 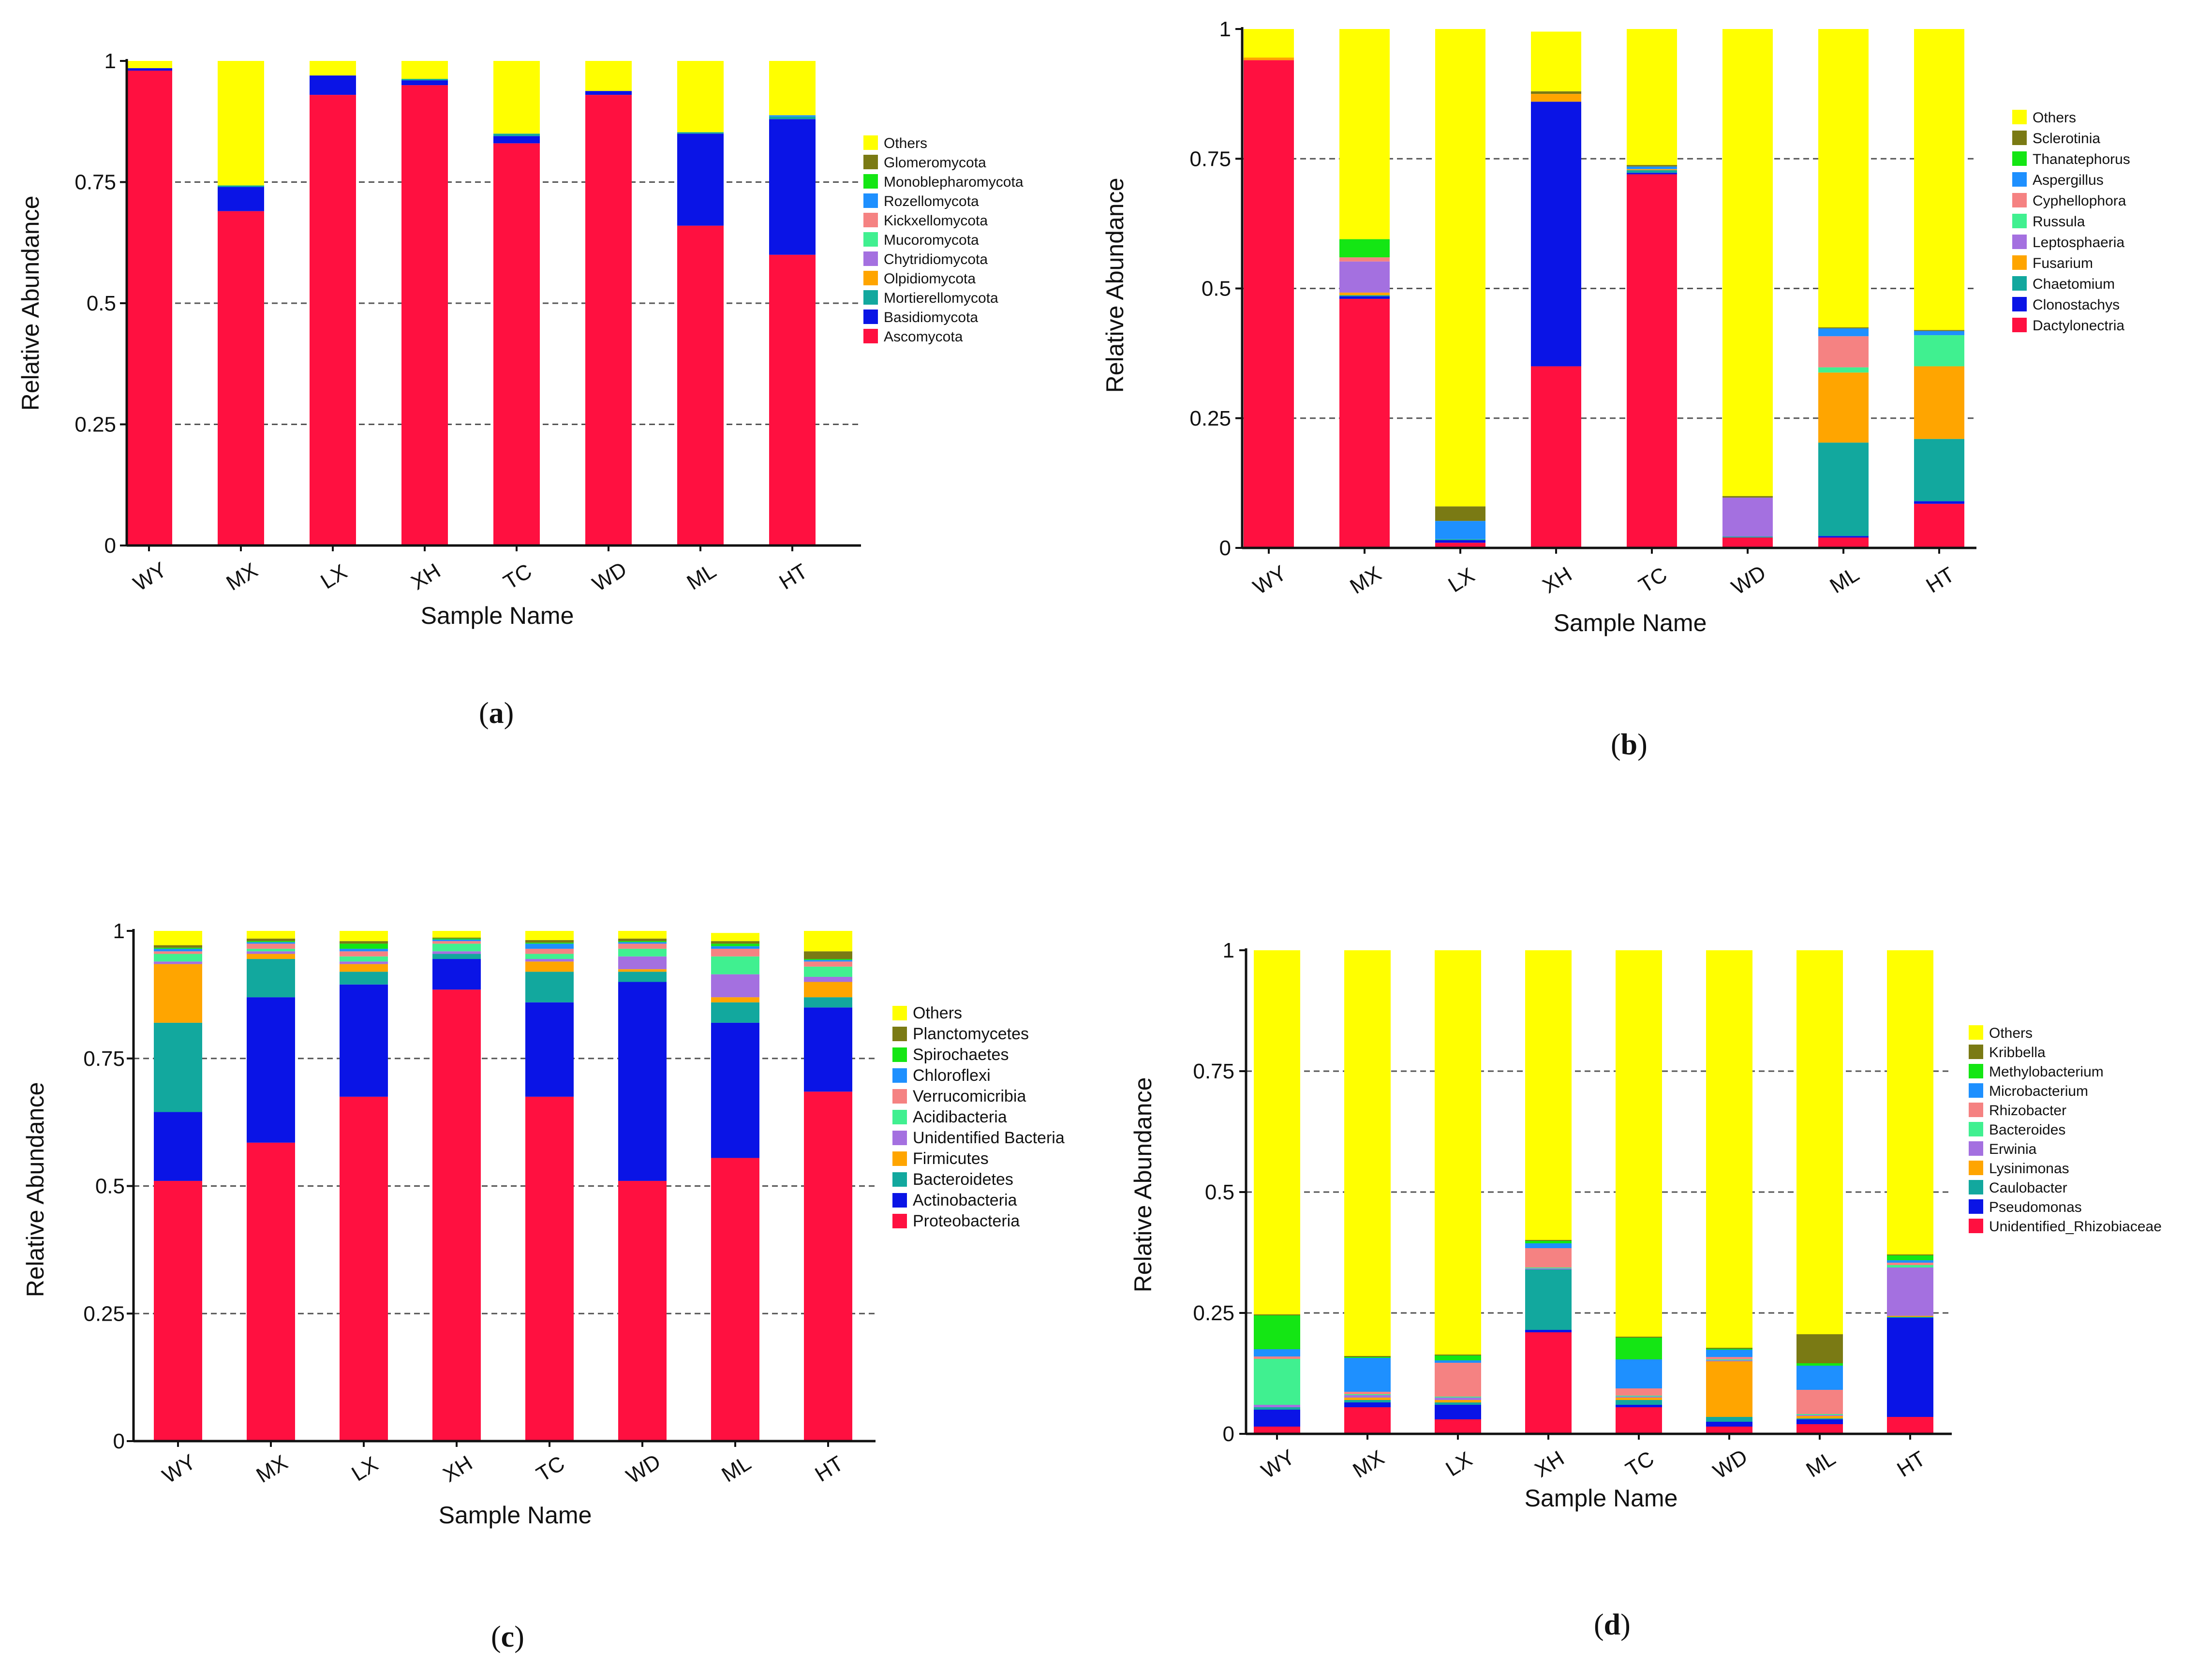 I want to click on bar-ht-actinobacteria, so click(x=828, y=1049).